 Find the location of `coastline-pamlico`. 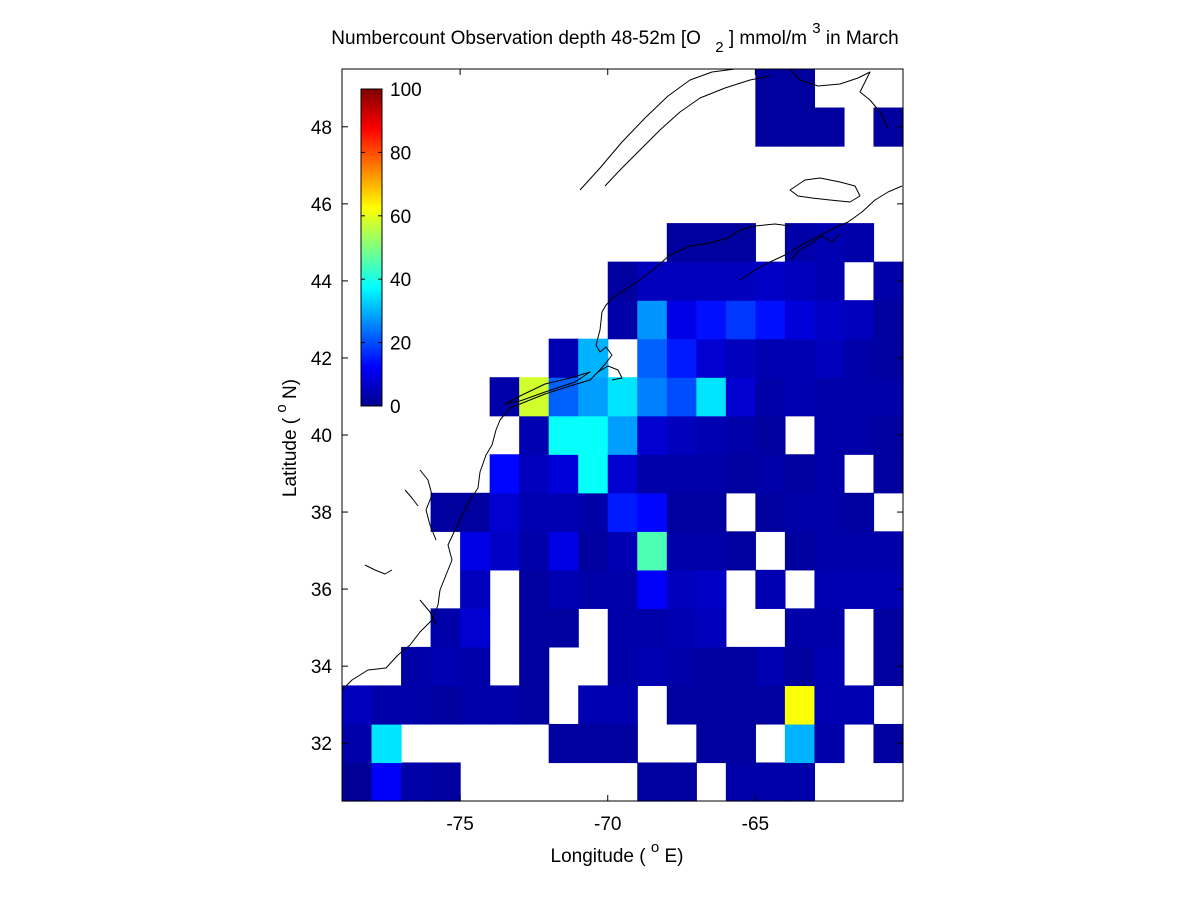

coastline-pamlico is located at coordinates (400, 595).